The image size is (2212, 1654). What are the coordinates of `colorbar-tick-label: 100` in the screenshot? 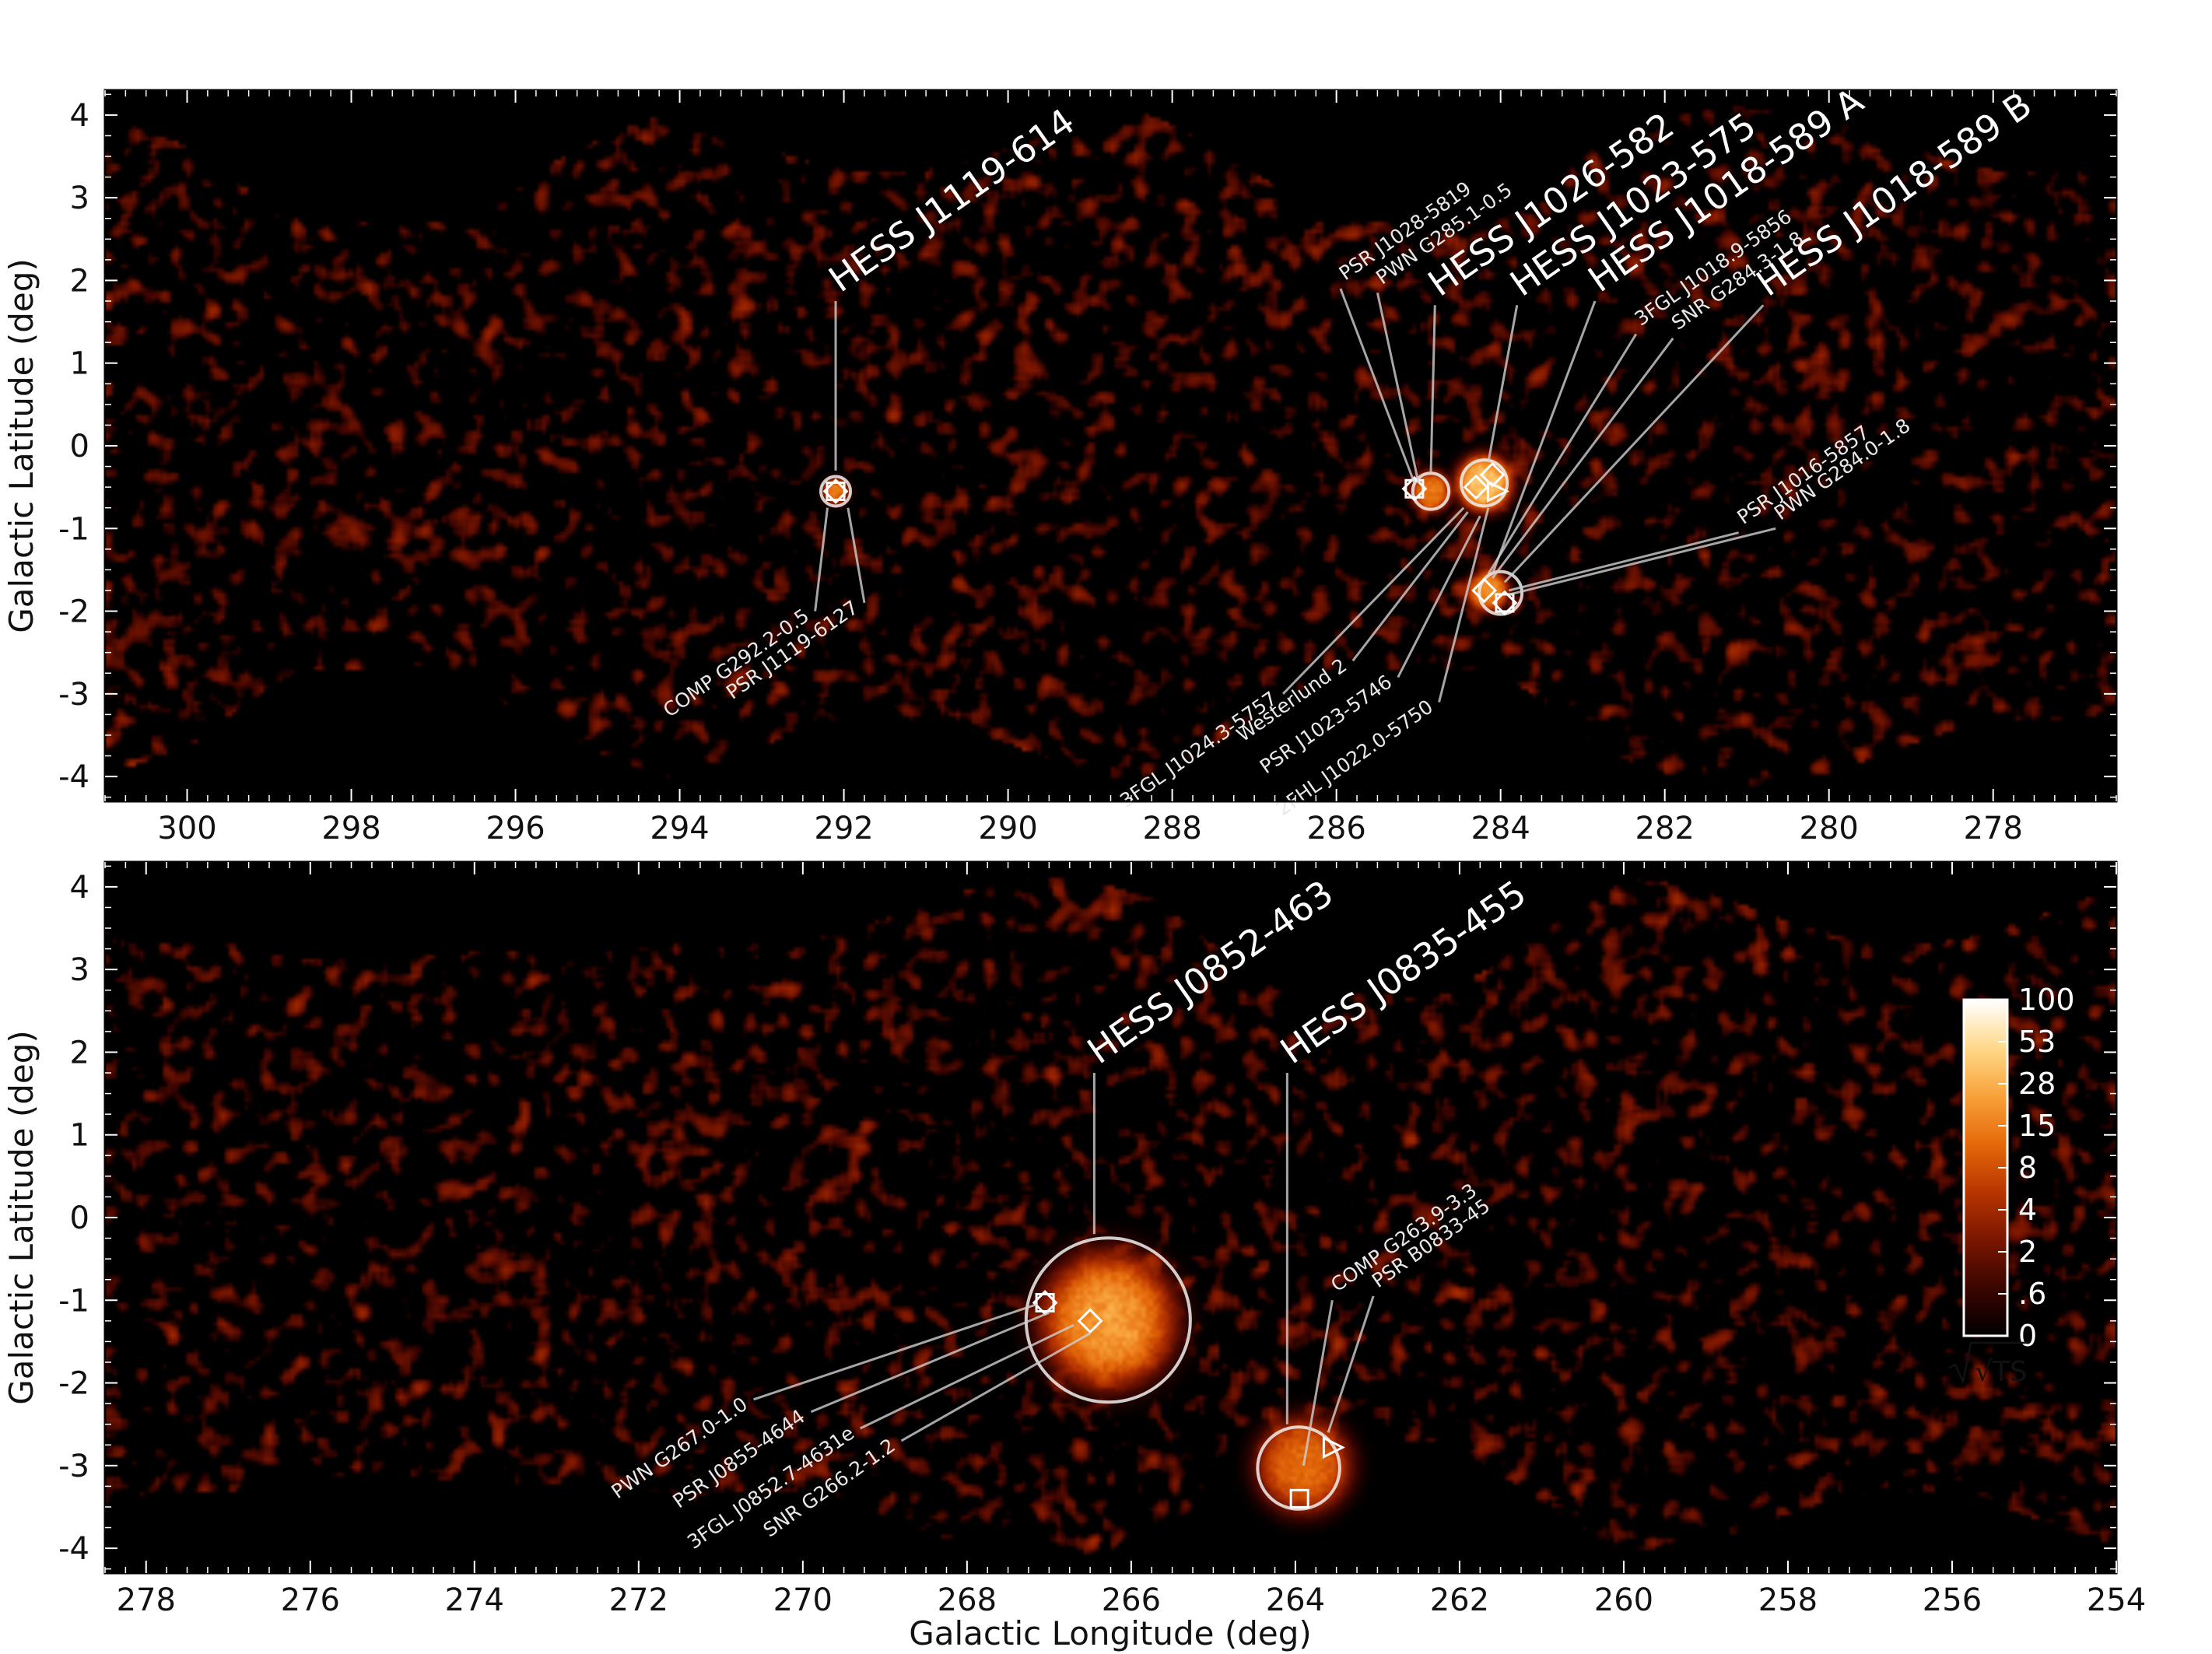 It's located at (2047, 1000).